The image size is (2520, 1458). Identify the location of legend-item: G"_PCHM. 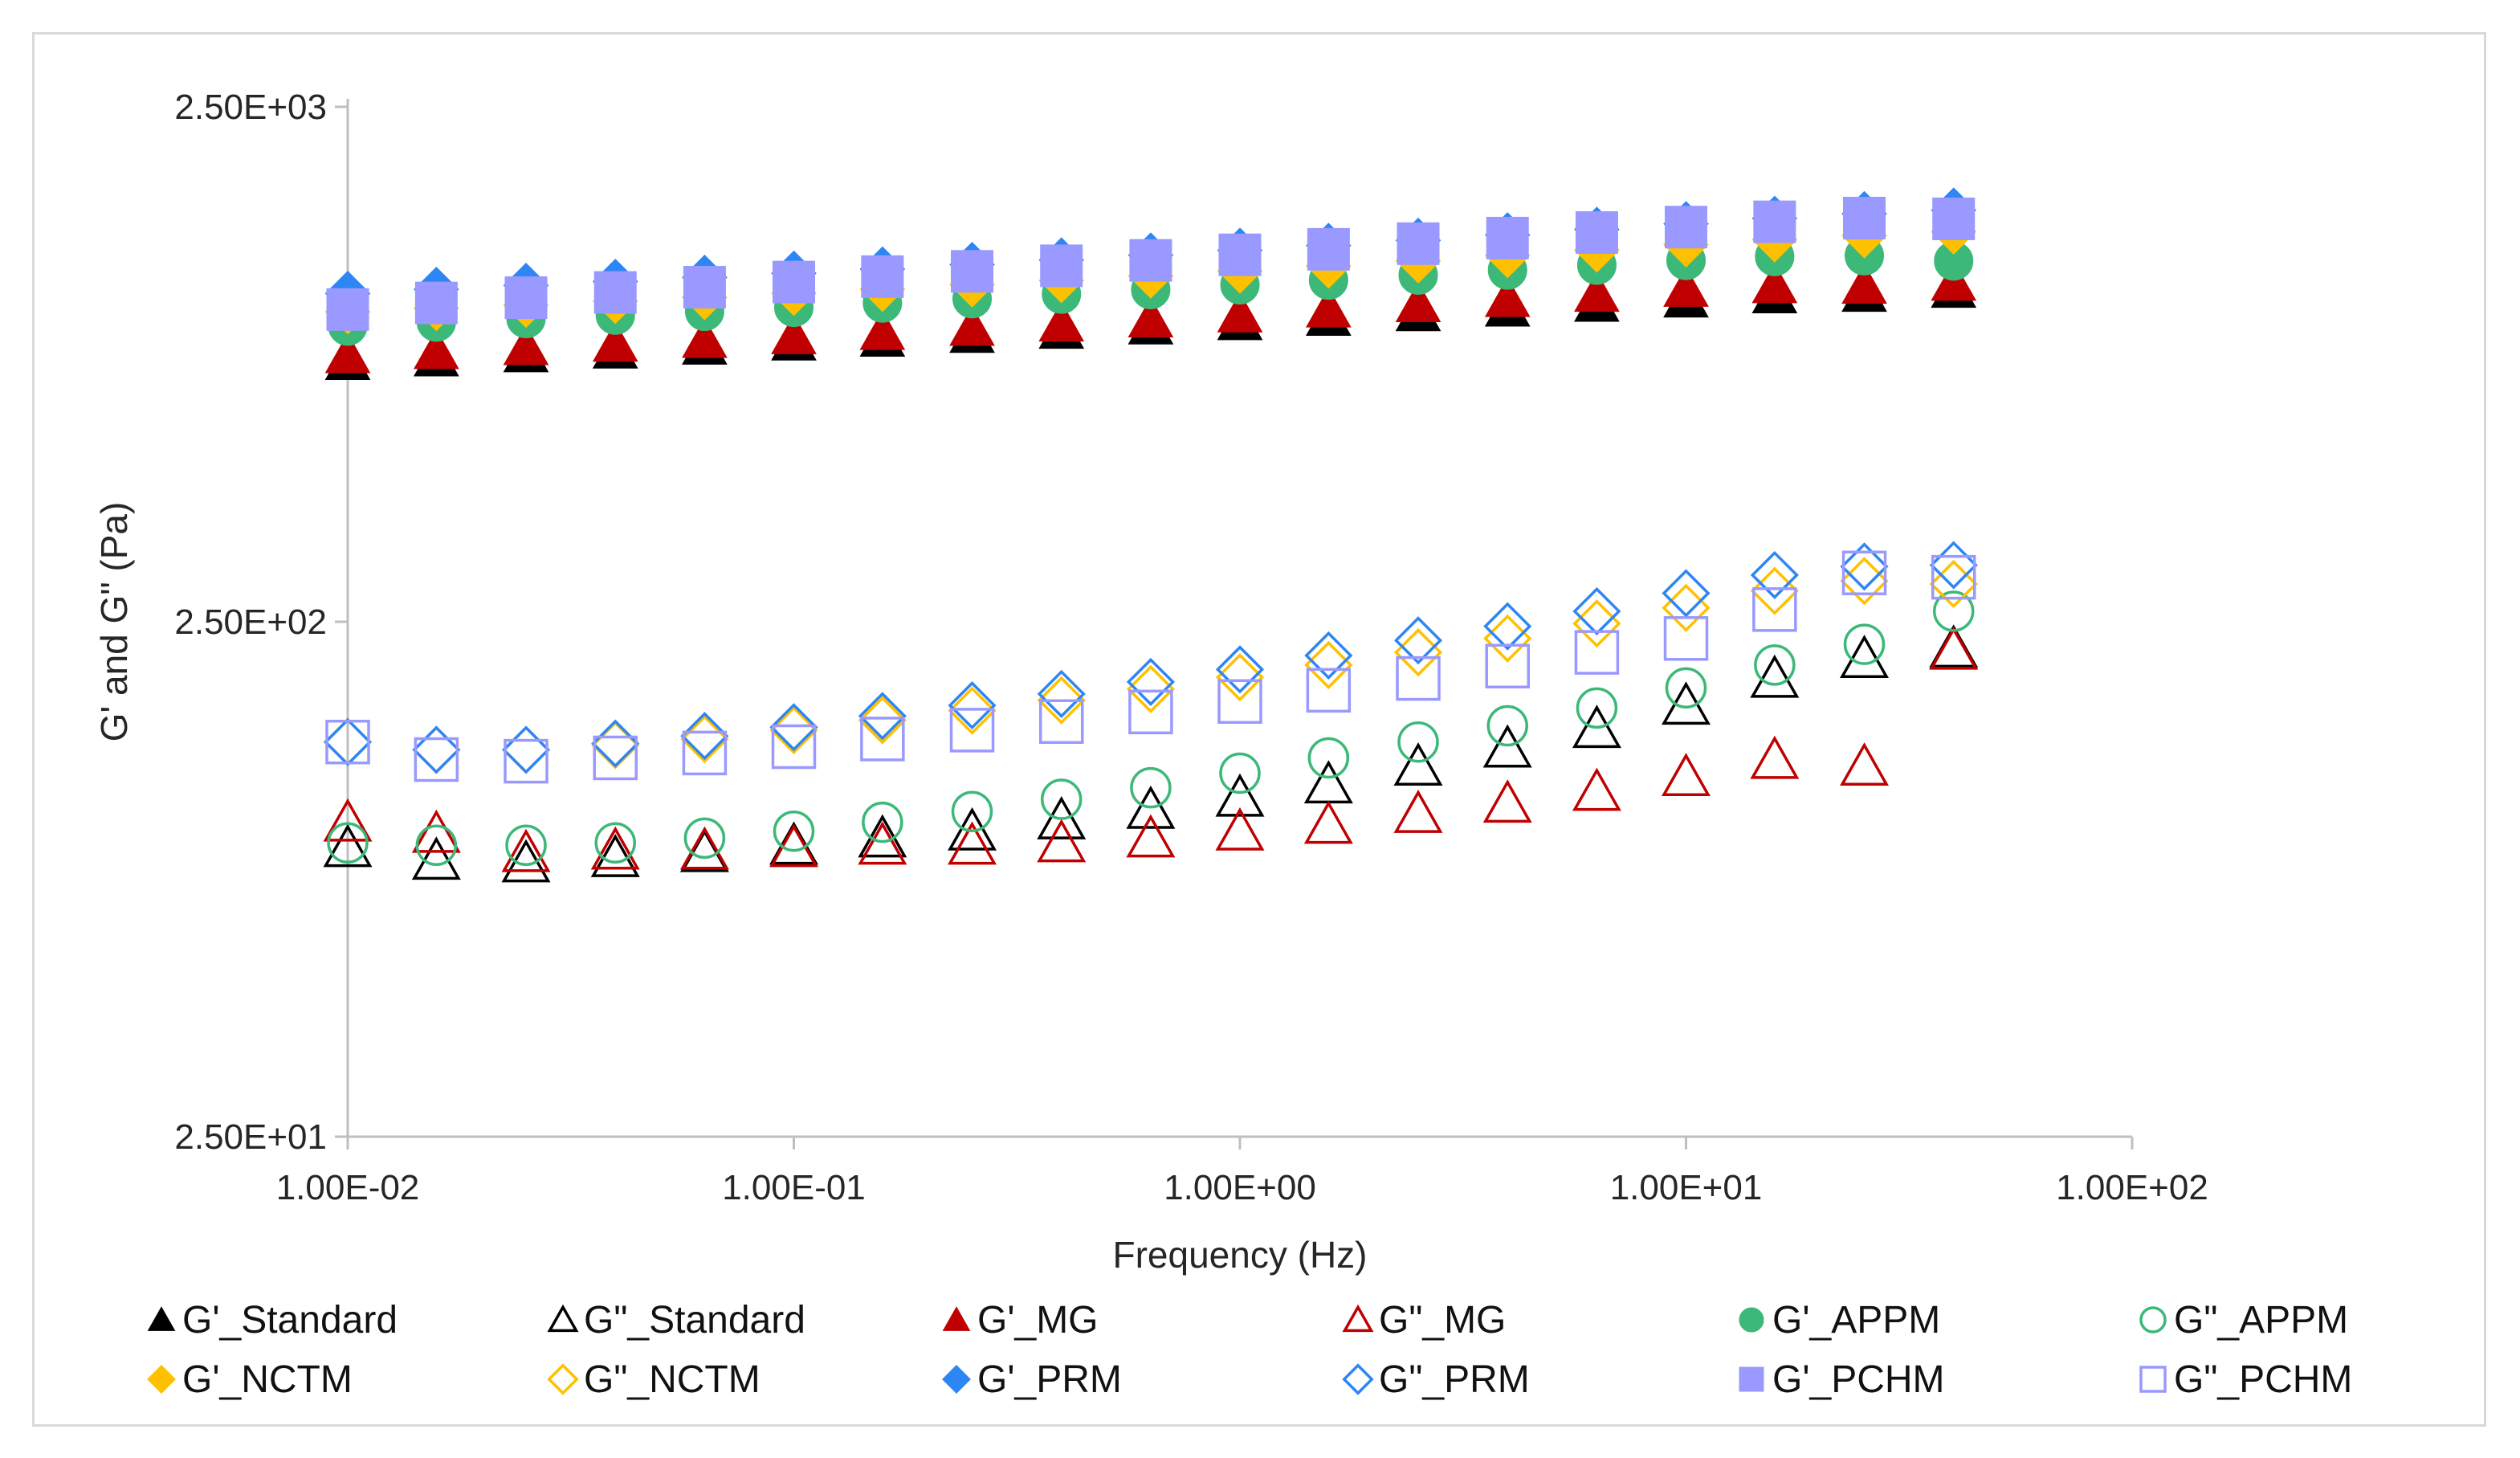
(2245, 1379).